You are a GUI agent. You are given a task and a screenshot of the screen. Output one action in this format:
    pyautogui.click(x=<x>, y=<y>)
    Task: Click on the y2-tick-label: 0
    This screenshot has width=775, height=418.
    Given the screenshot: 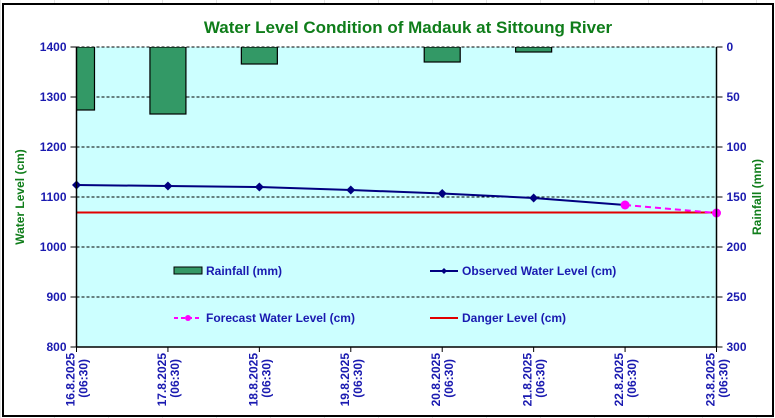 What is the action you would take?
    pyautogui.click(x=730, y=47)
    